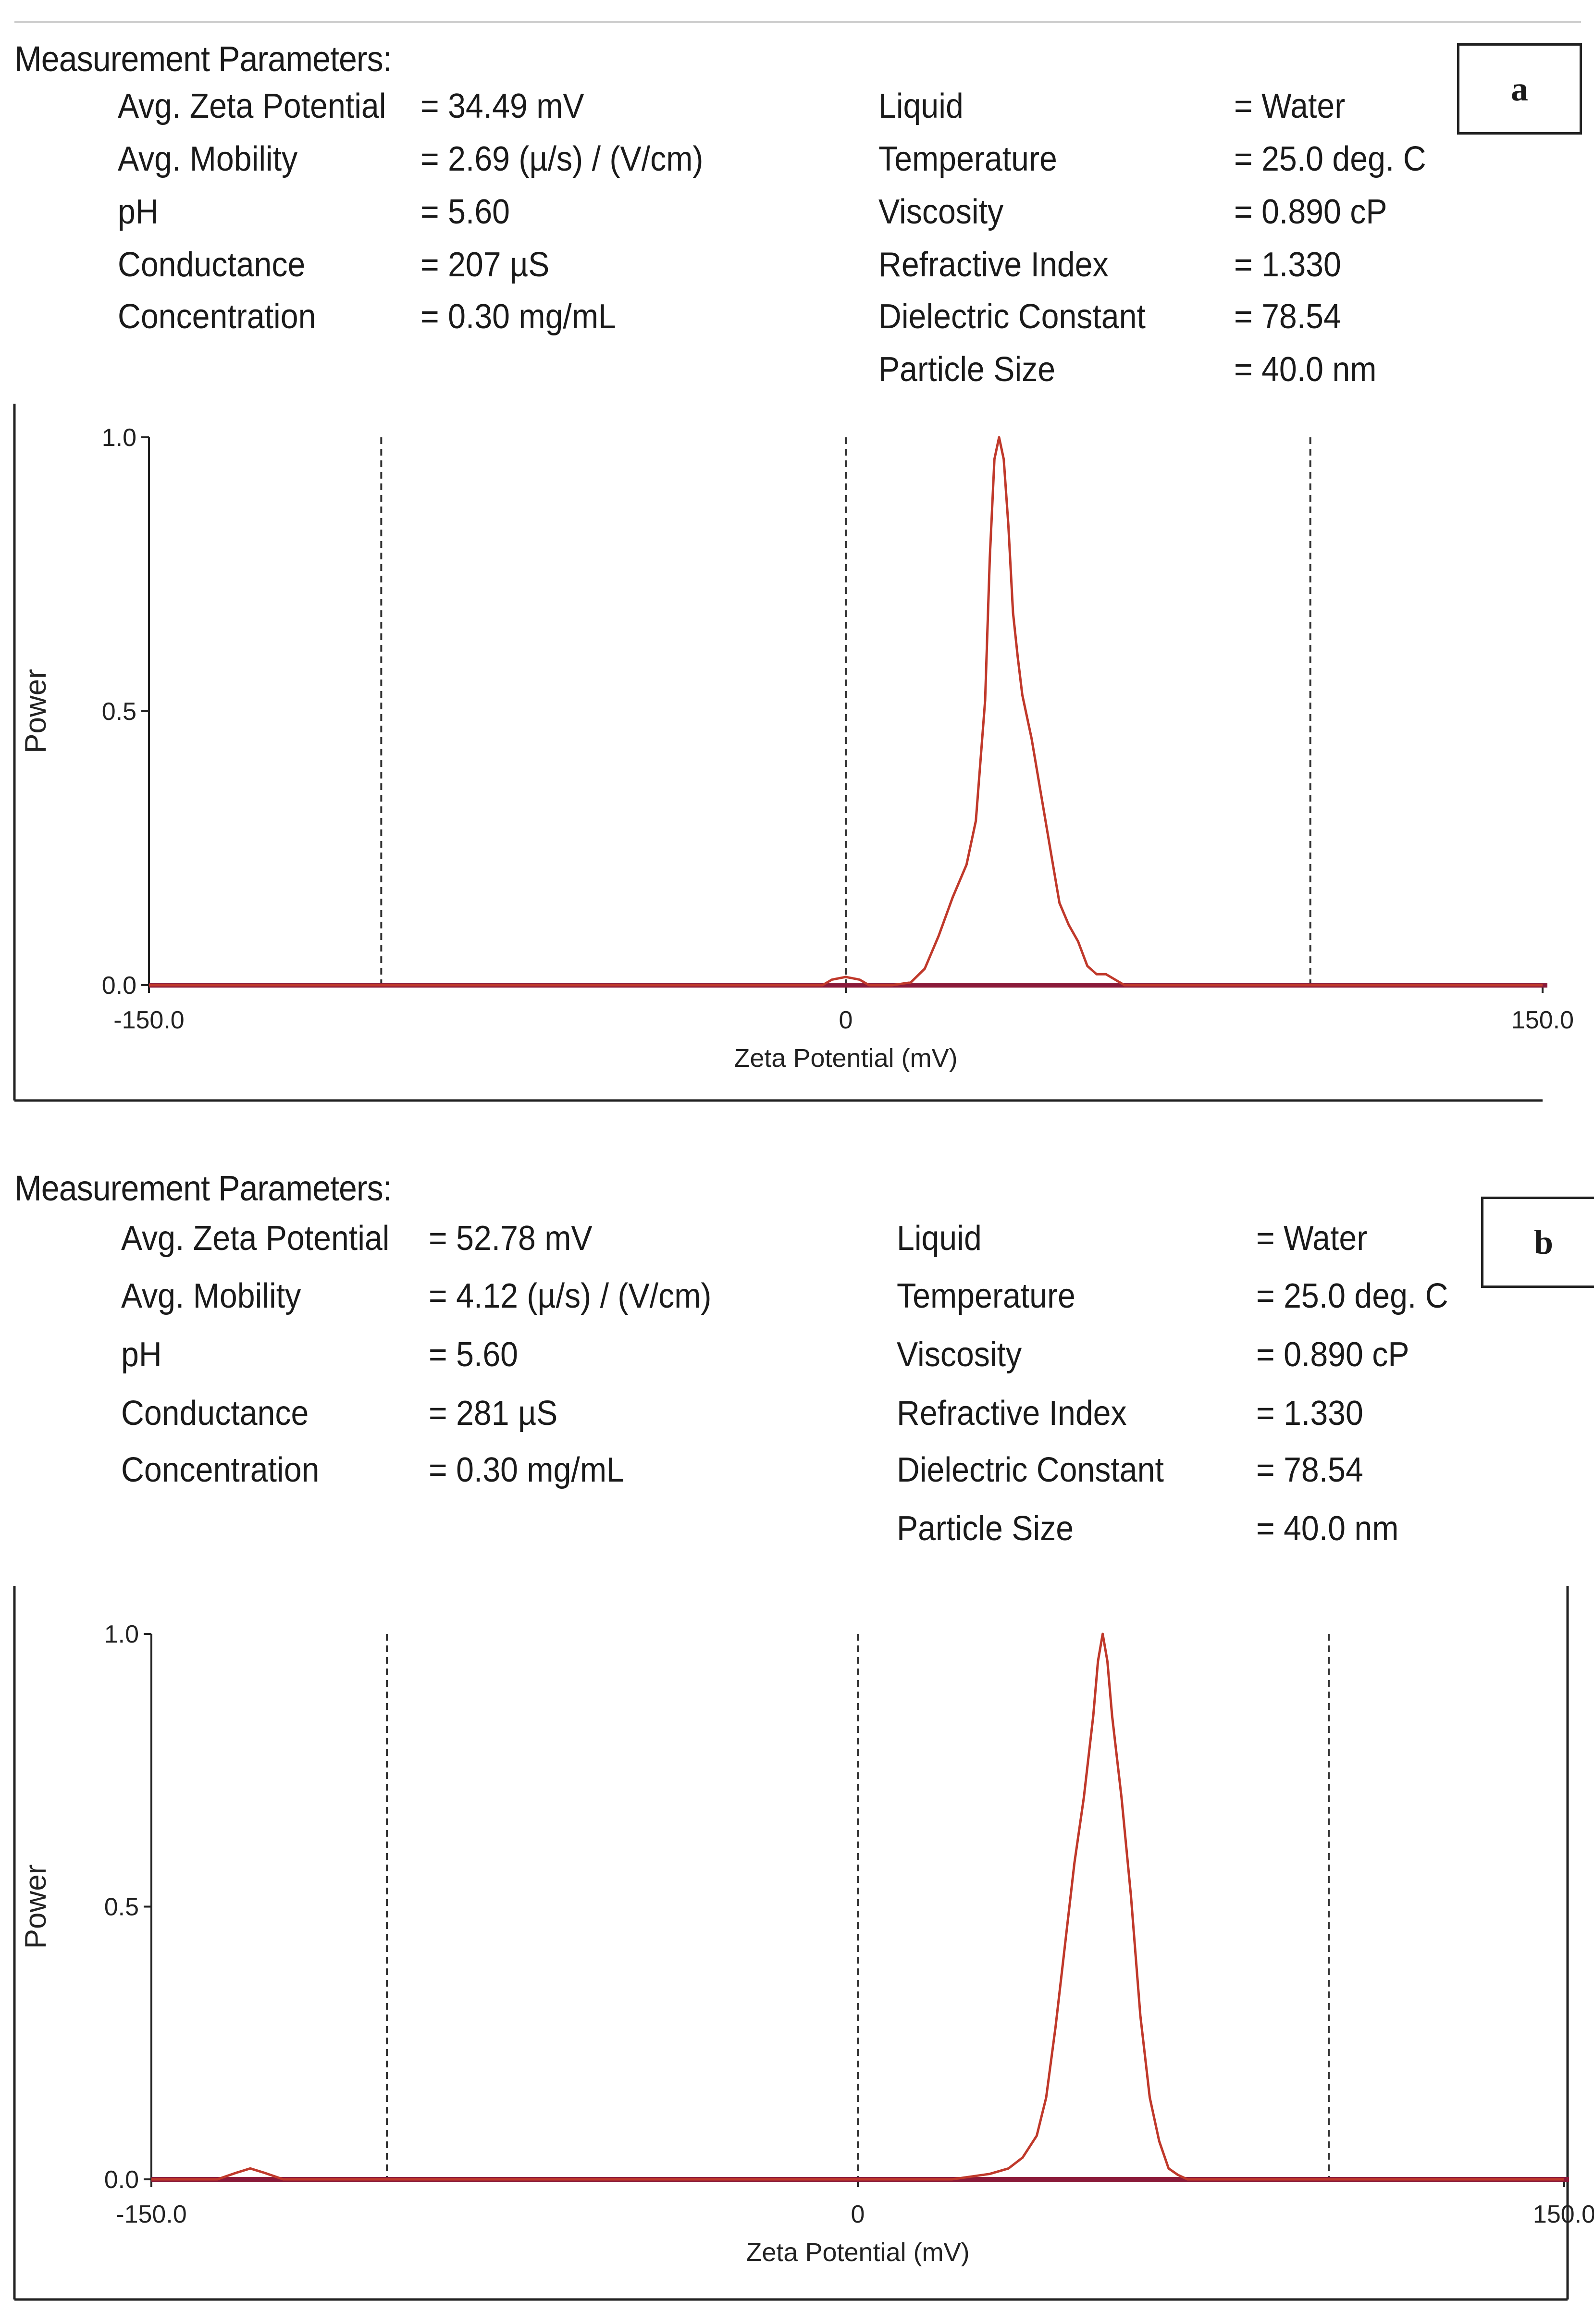  Describe the element at coordinates (570, 1296) in the screenshot. I see `param-value: = 4.12 (µ/s) / (V/cm)` at that location.